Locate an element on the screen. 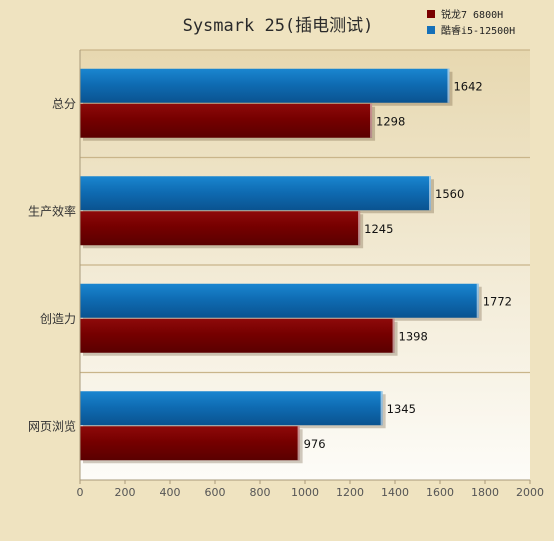  data-label: 1298 is located at coordinates (390, 121).